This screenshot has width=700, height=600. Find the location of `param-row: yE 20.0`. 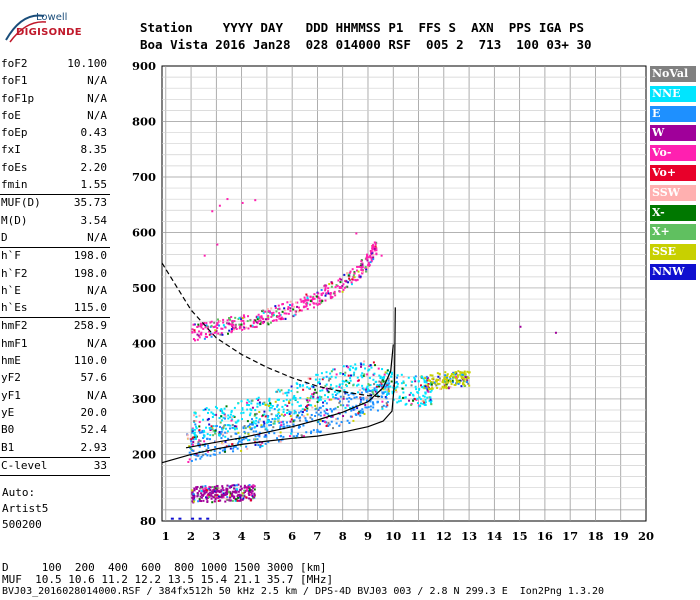

param-row: yE 20.0 is located at coordinates (55, 413).